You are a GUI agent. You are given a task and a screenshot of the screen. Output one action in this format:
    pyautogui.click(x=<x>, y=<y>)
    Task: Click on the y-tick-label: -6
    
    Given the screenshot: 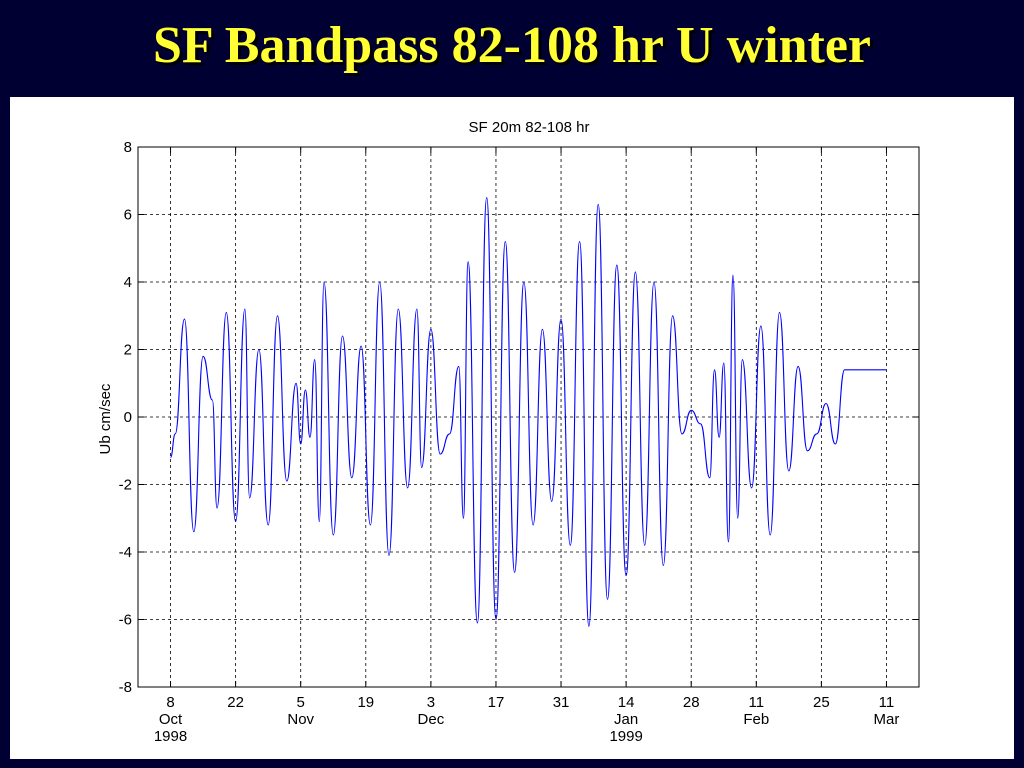 What is the action you would take?
    pyautogui.click(x=125, y=620)
    